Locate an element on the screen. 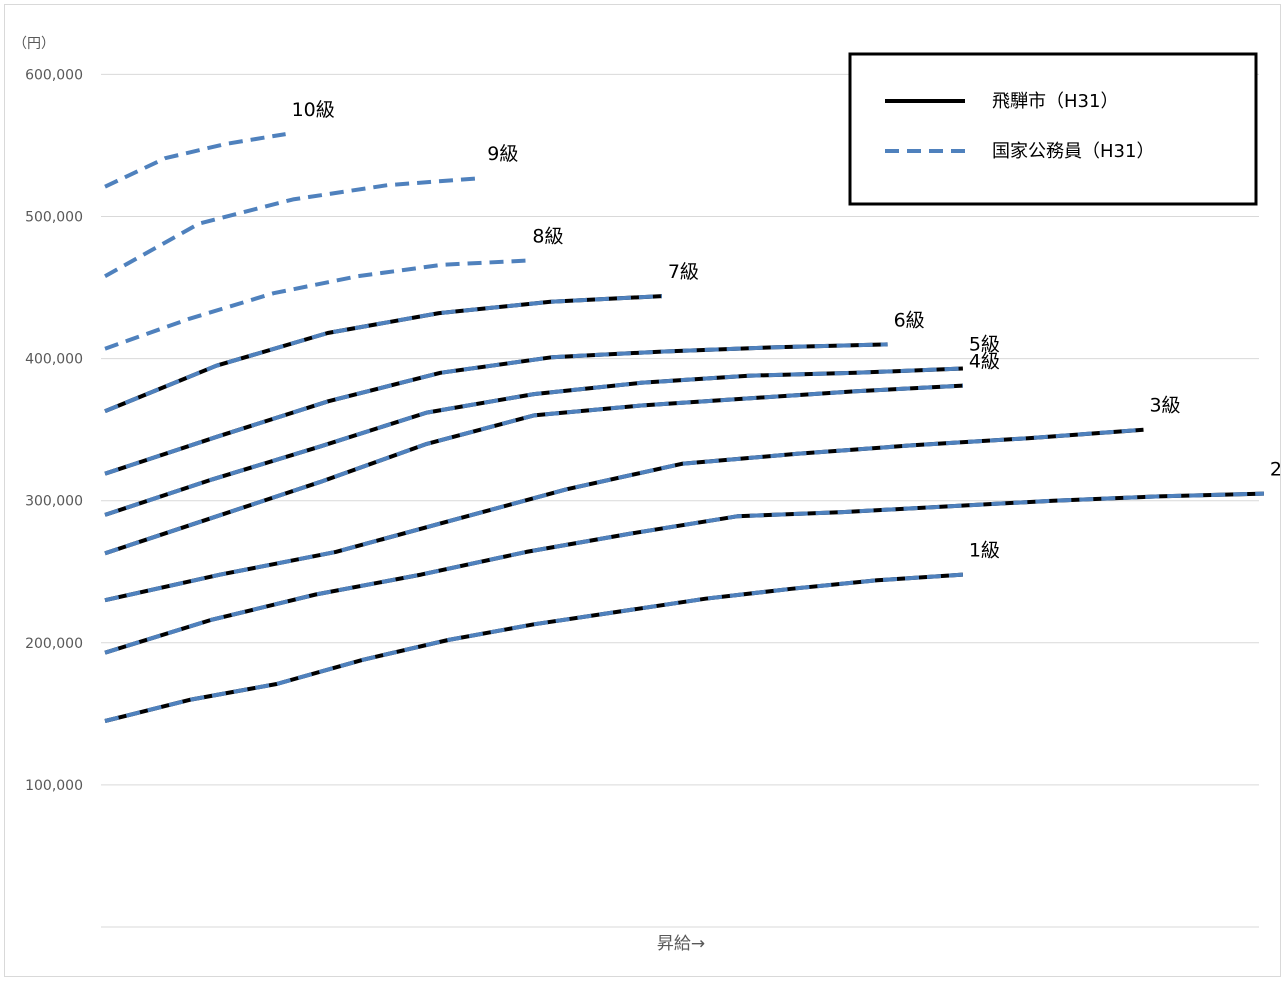 The height and width of the screenshot is (981, 1285). legend-label-hida: 飛騨市（H31） is located at coordinates (1055, 101).